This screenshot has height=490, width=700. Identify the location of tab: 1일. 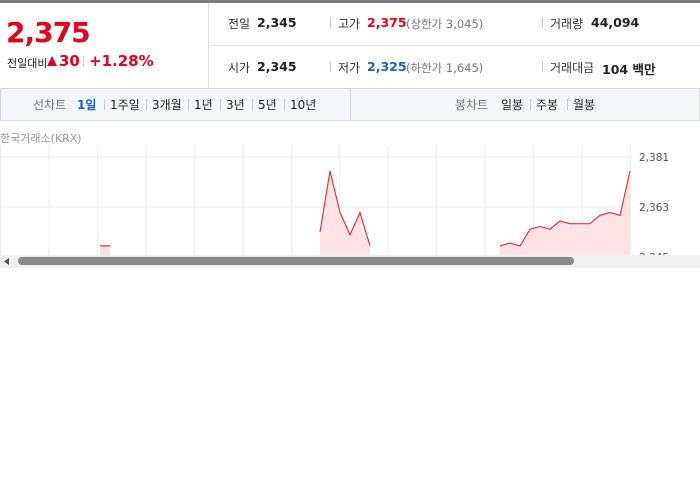
(87, 105).